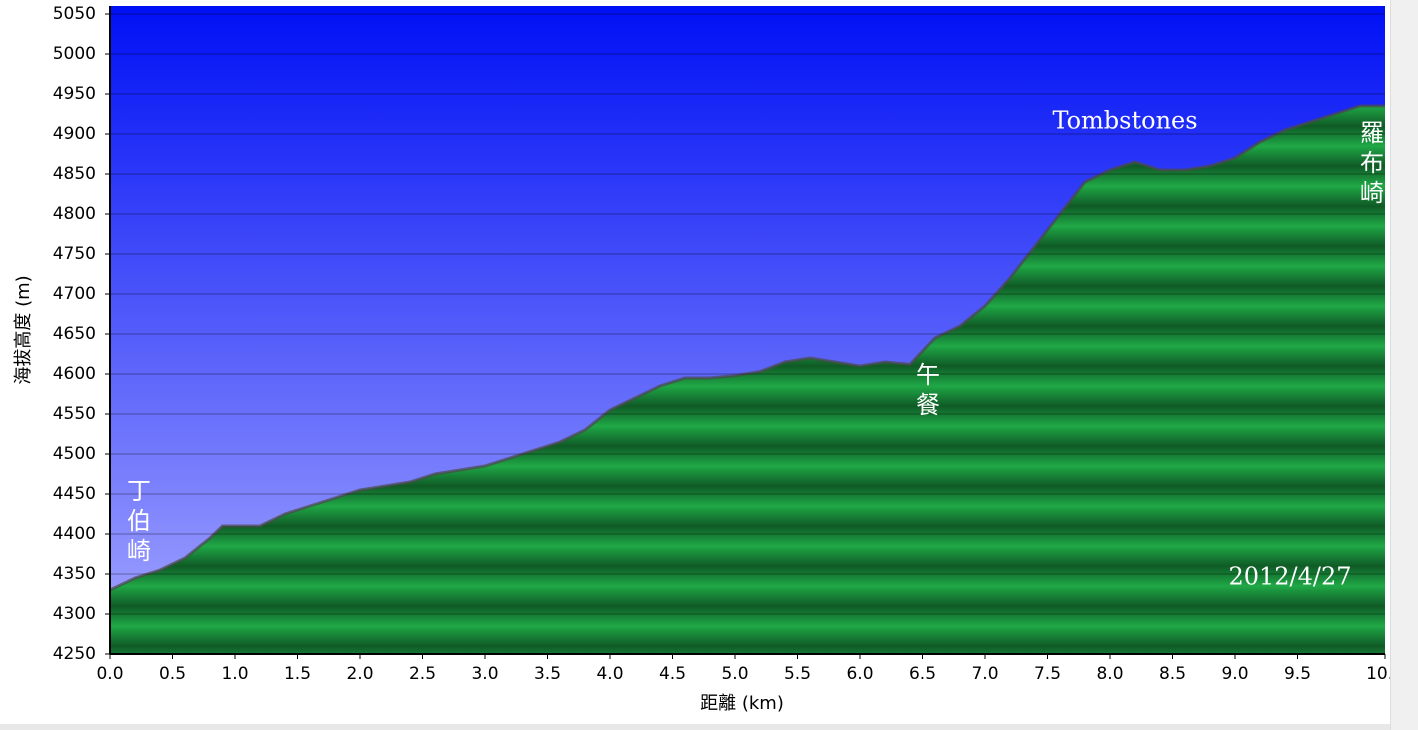 The width and height of the screenshot is (1418, 730). What do you see at coordinates (484, 674) in the screenshot?
I see `x-tick-label: 3.0` at bounding box center [484, 674].